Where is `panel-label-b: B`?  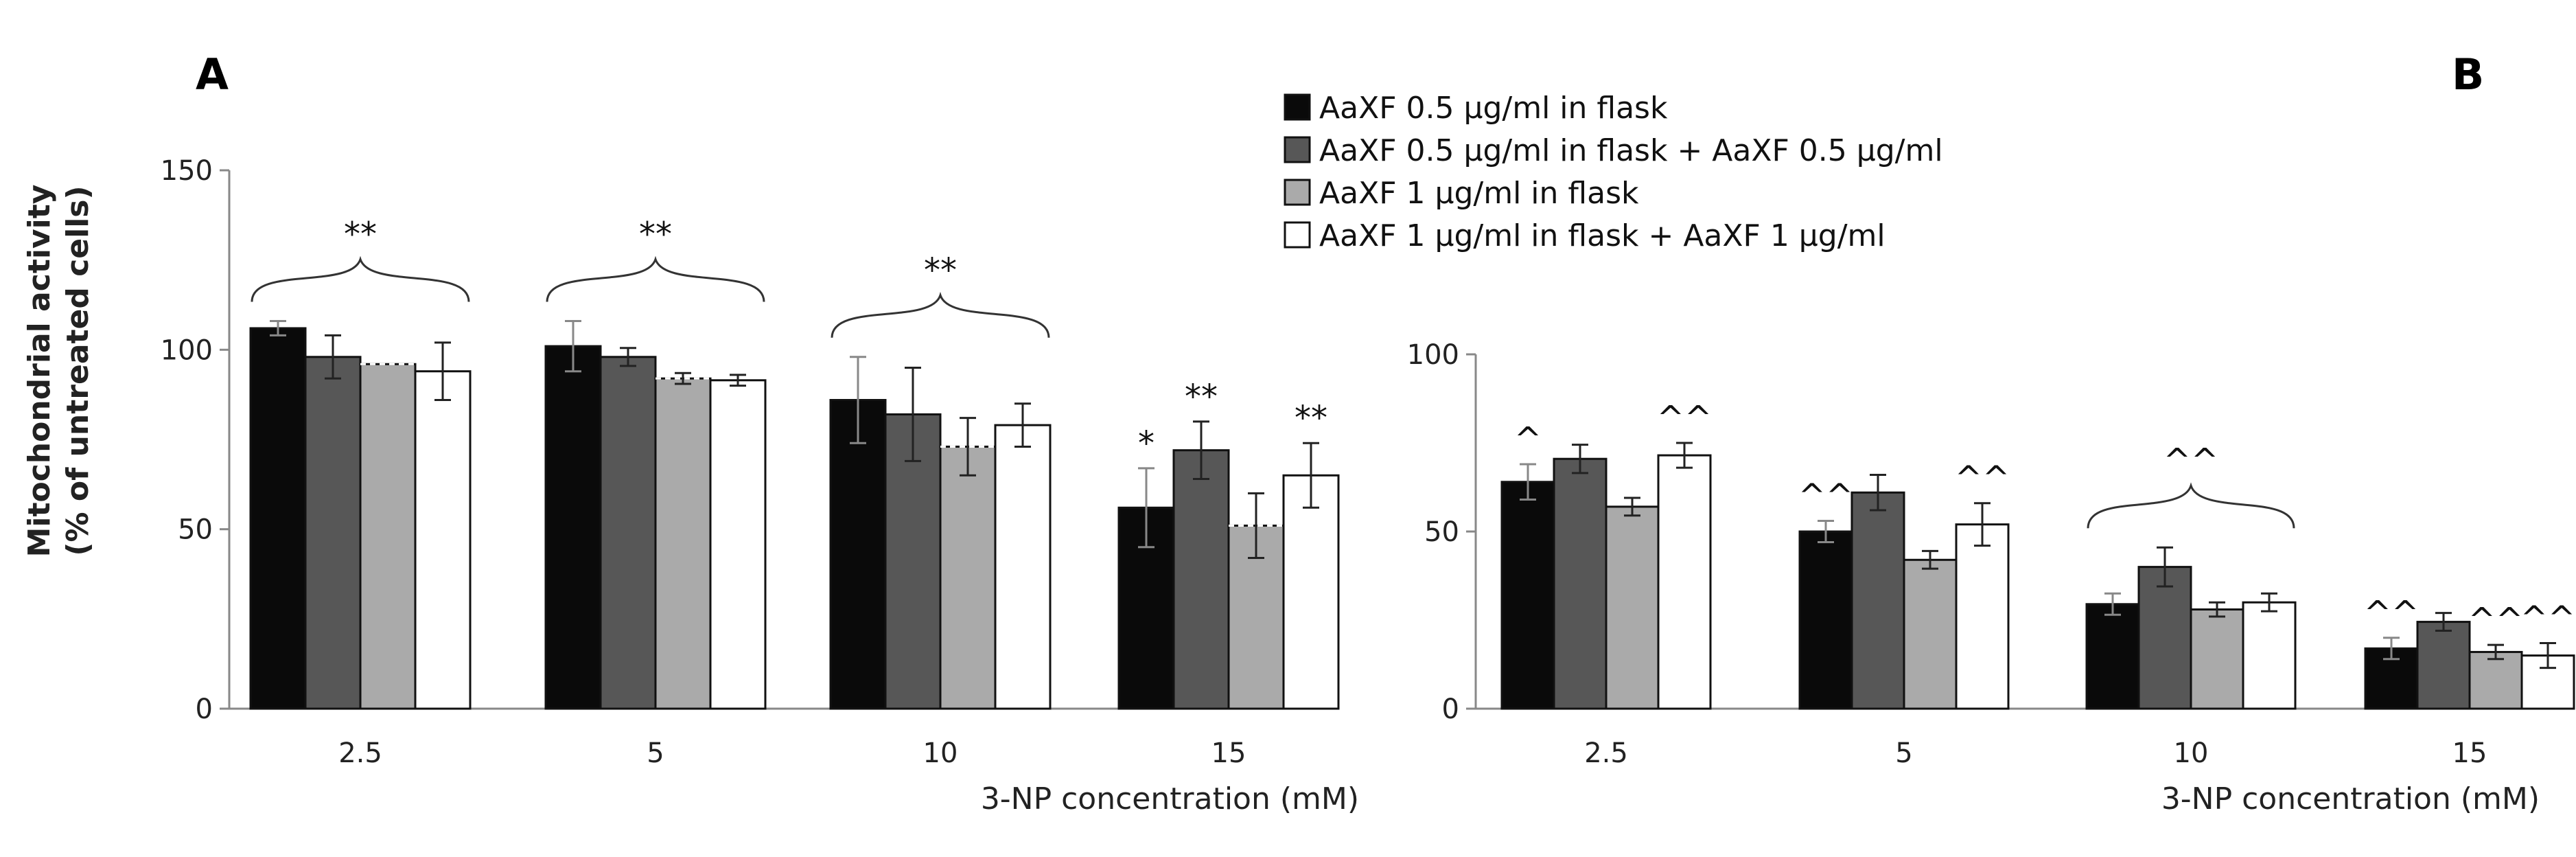 panel-label-b: B is located at coordinates (2468, 74).